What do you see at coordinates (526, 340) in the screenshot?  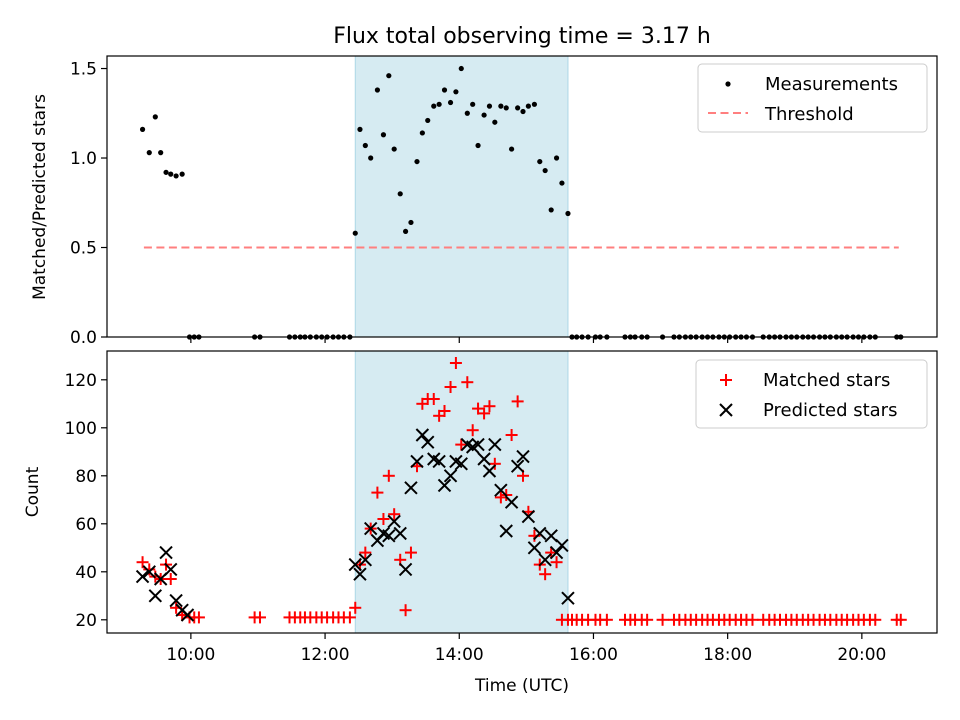 I see `top-x-ticks` at bounding box center [526, 340].